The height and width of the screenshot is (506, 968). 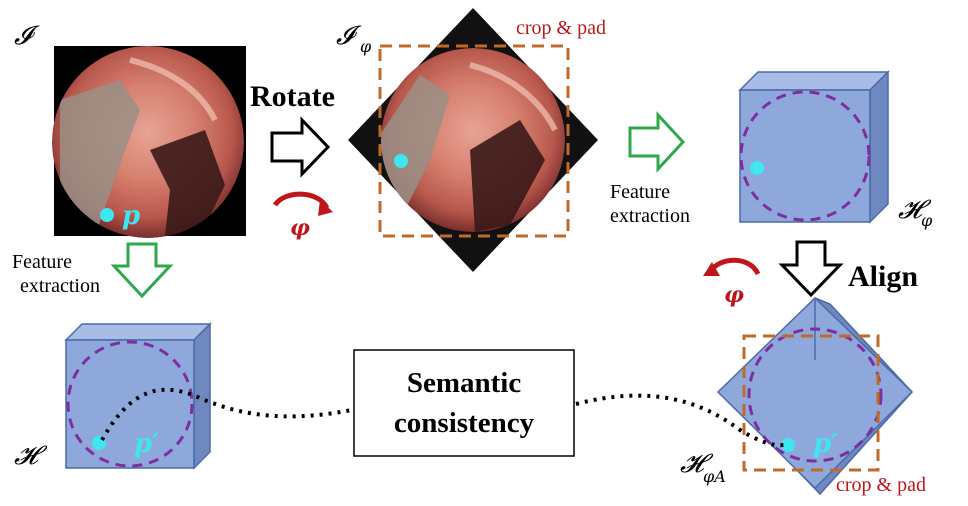 I want to click on feature-extraction-mid-line1: Feature, so click(x=640, y=192).